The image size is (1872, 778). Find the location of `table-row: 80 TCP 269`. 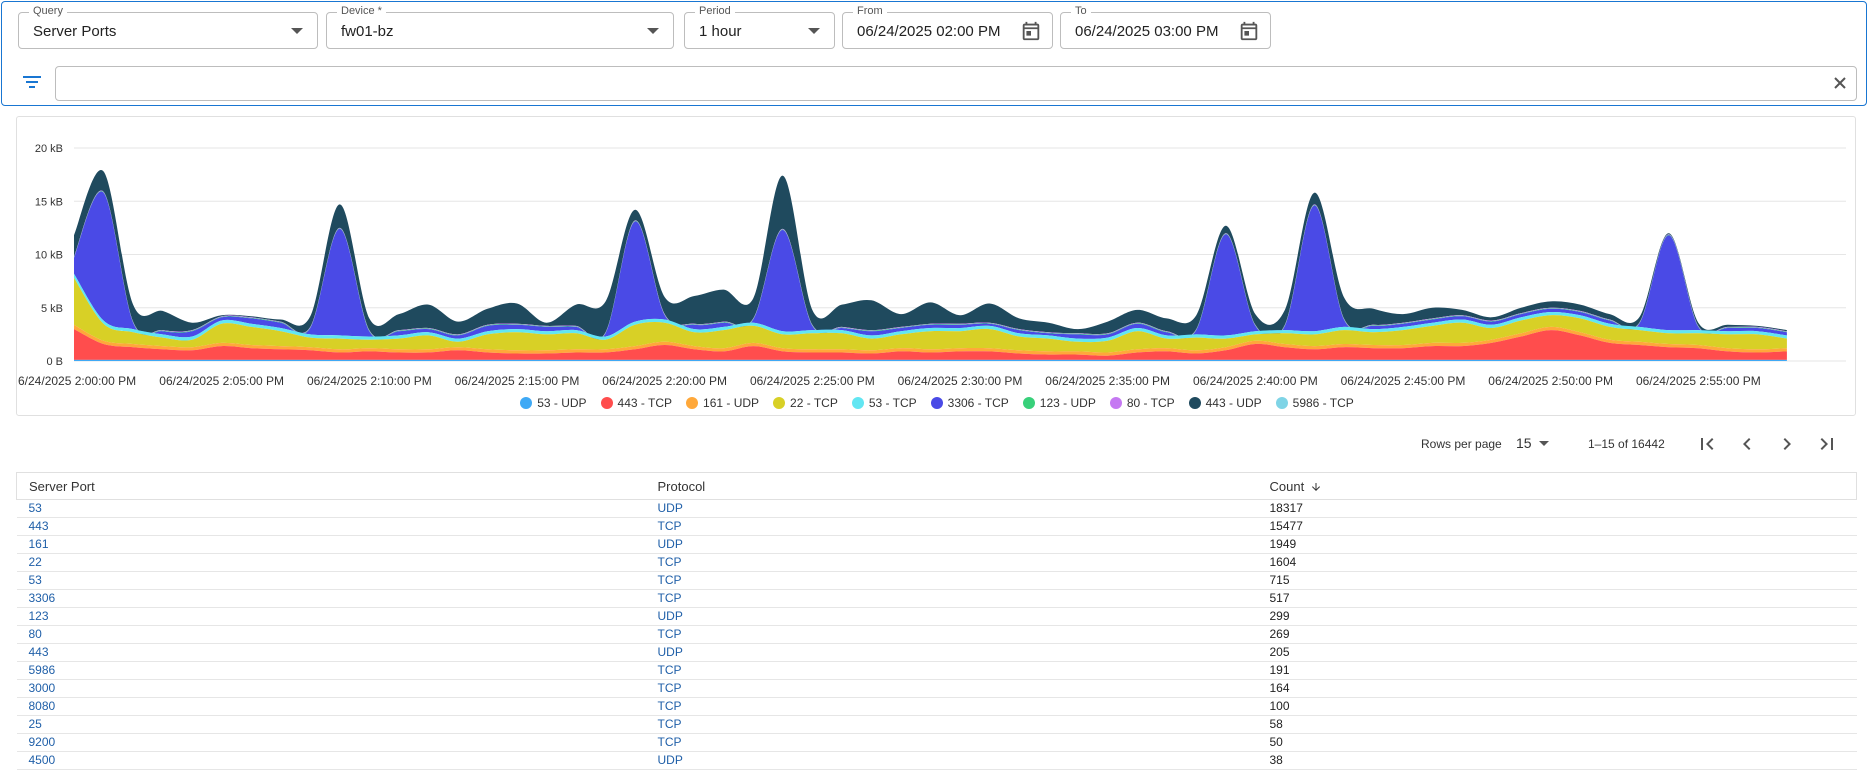

table-row: 80 TCP 269 is located at coordinates (936, 634).